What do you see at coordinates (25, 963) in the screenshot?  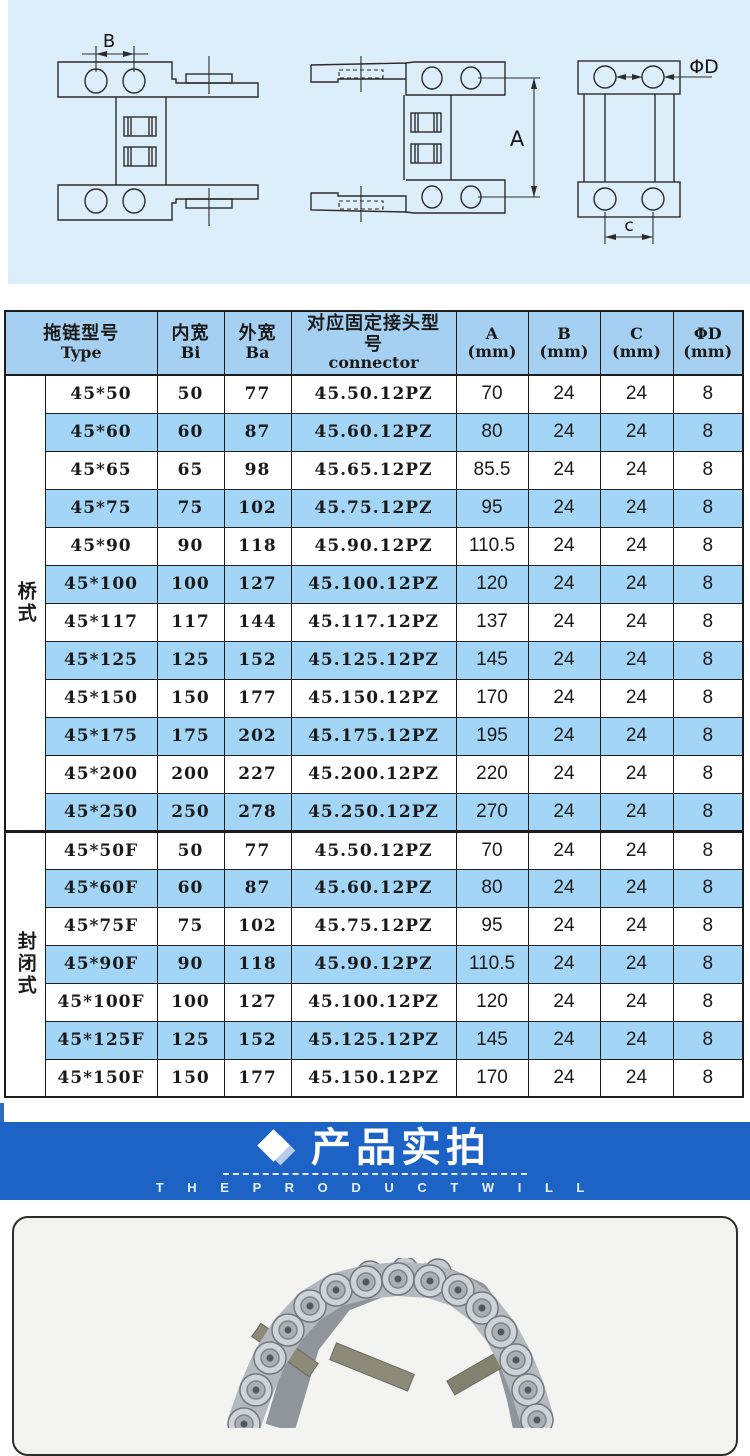 I see `row-group-label: 封闭式` at bounding box center [25, 963].